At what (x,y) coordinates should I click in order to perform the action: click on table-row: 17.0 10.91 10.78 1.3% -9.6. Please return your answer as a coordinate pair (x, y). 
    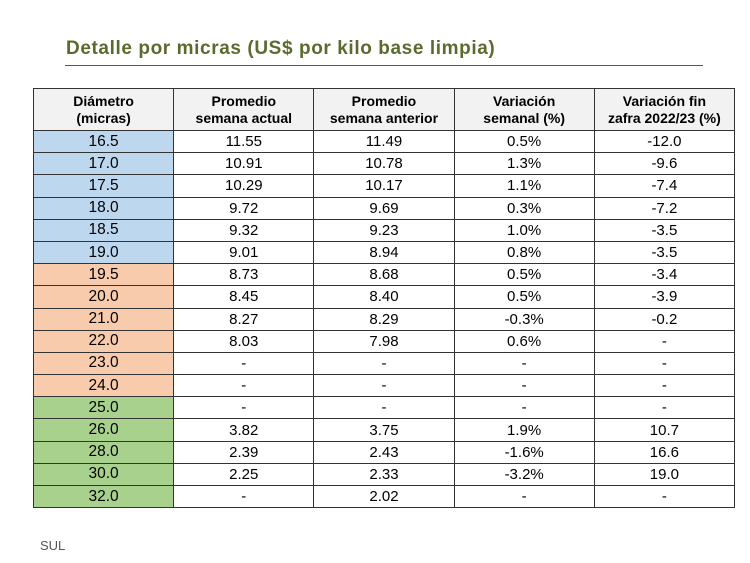
    Looking at the image, I should click on (384, 164).